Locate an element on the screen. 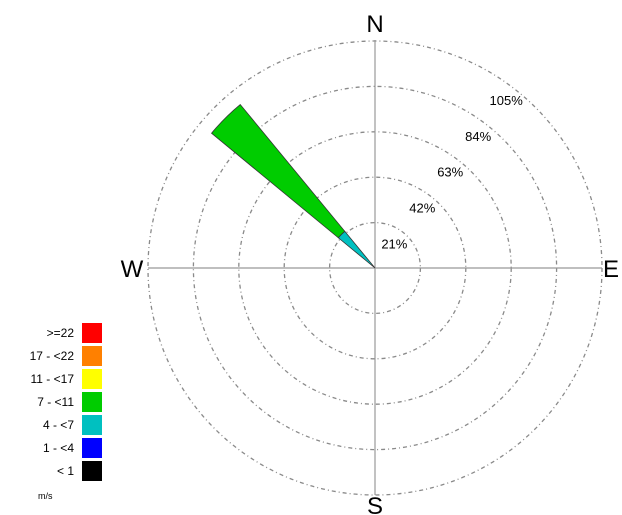  ring-label-2: 42% is located at coordinates (422, 207).